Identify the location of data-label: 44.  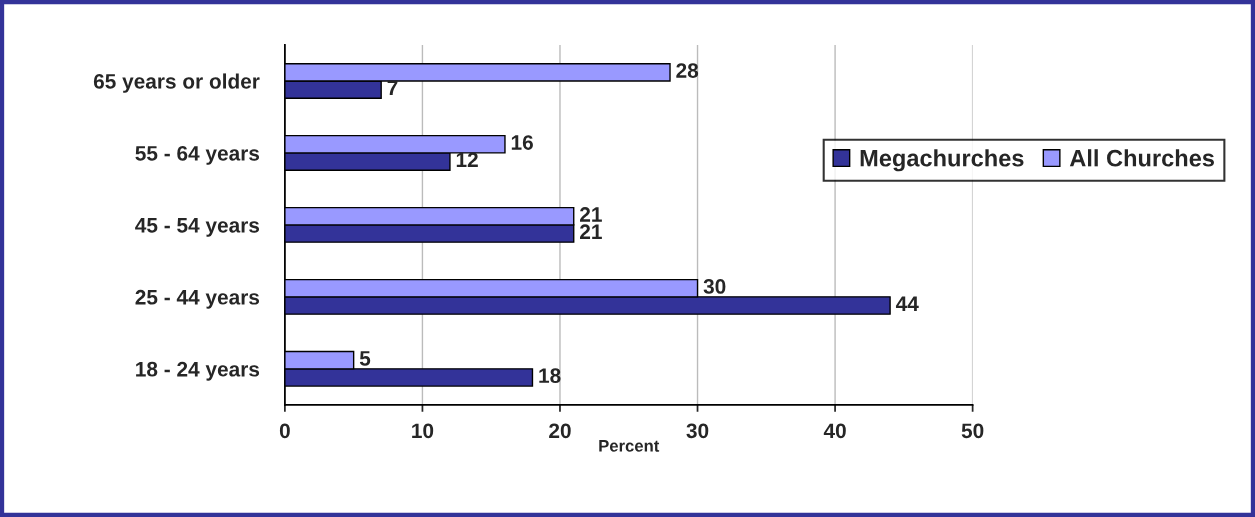
(907, 303).